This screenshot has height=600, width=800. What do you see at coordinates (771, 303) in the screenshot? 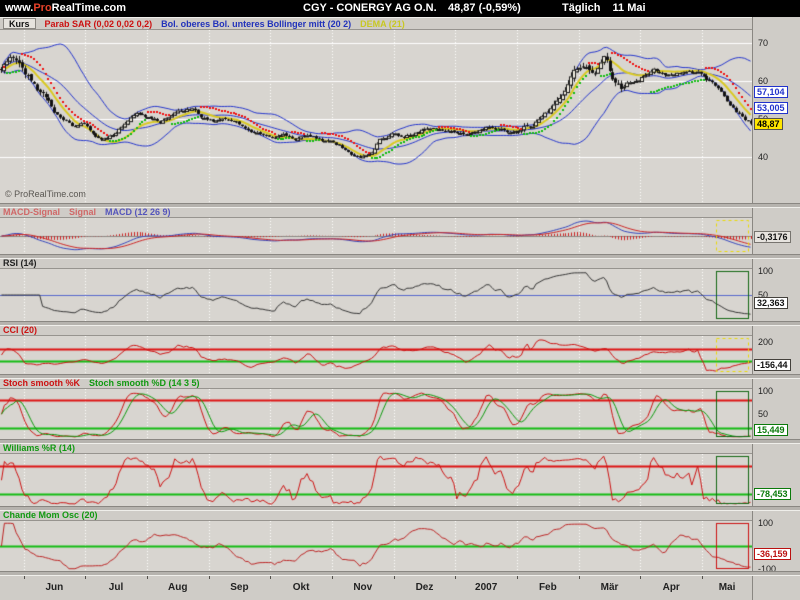
I see `rsi-last-value: 32,363` at bounding box center [771, 303].